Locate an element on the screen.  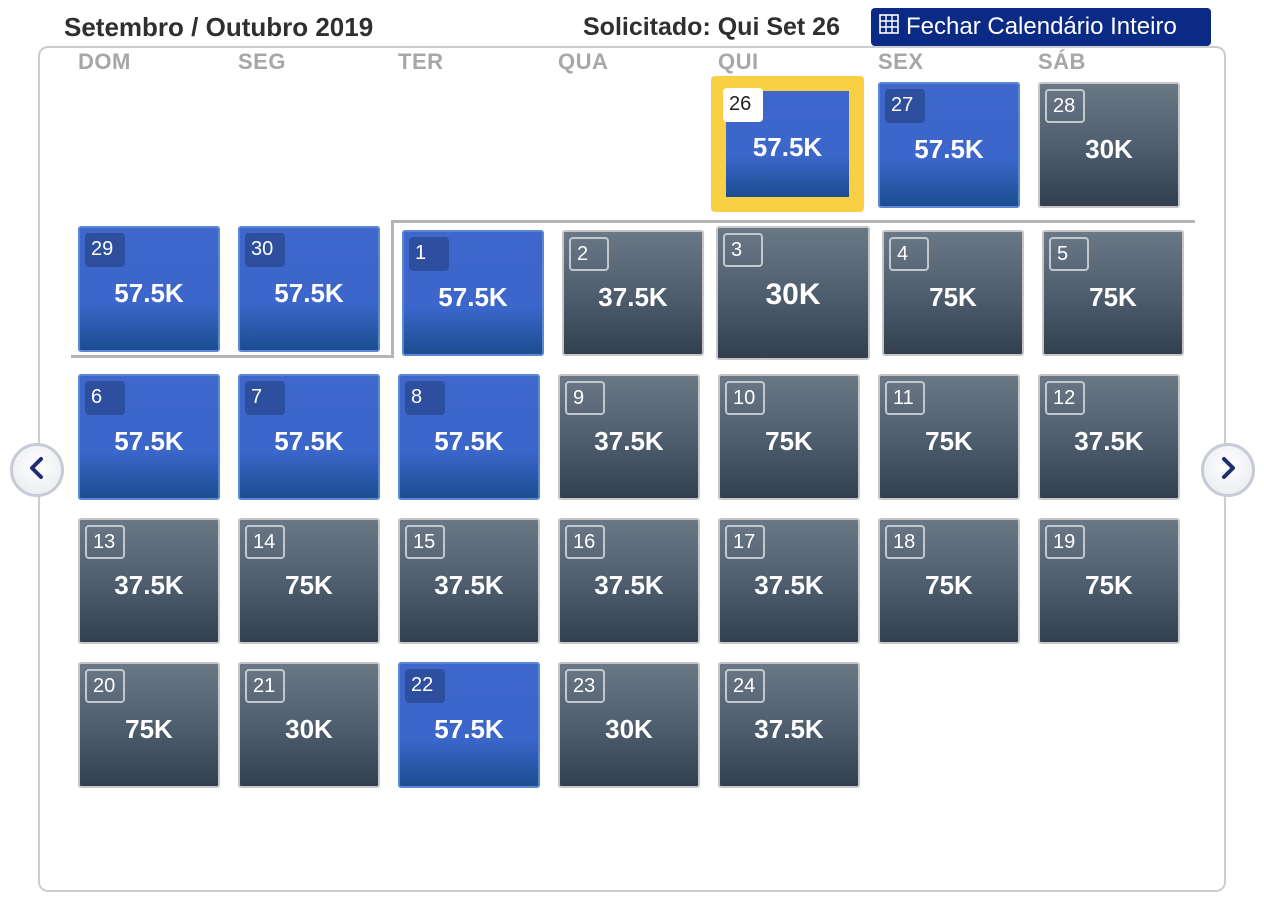
day-number: 9 is located at coordinates (585, 398).